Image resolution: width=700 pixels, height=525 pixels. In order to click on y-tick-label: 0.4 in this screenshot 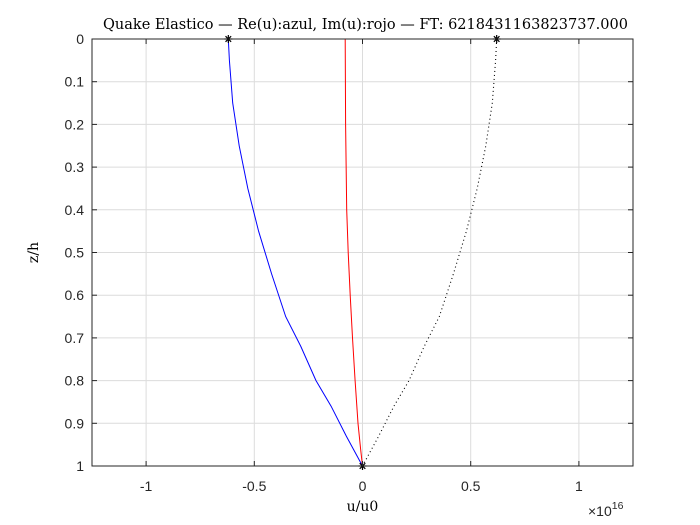, I will do `click(75, 210)`.